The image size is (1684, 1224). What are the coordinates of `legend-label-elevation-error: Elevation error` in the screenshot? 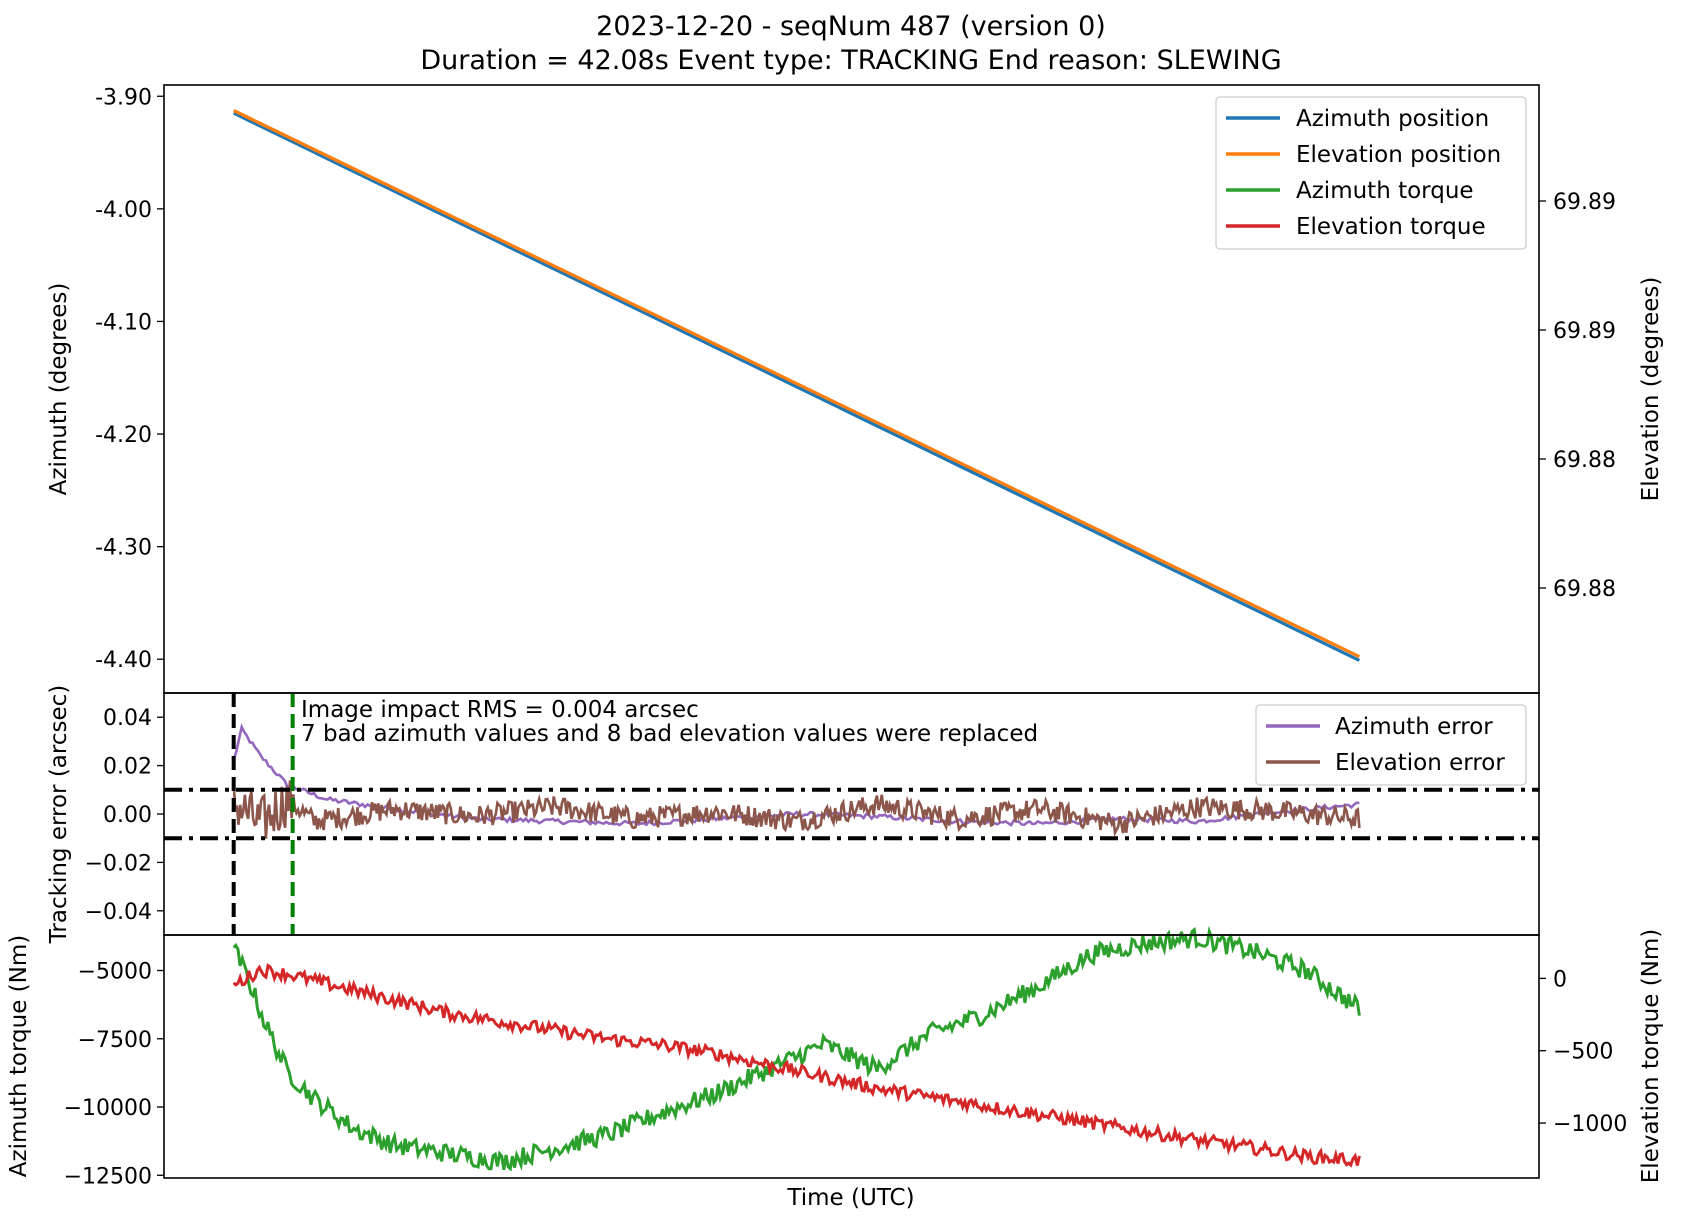 It's located at (1420, 763).